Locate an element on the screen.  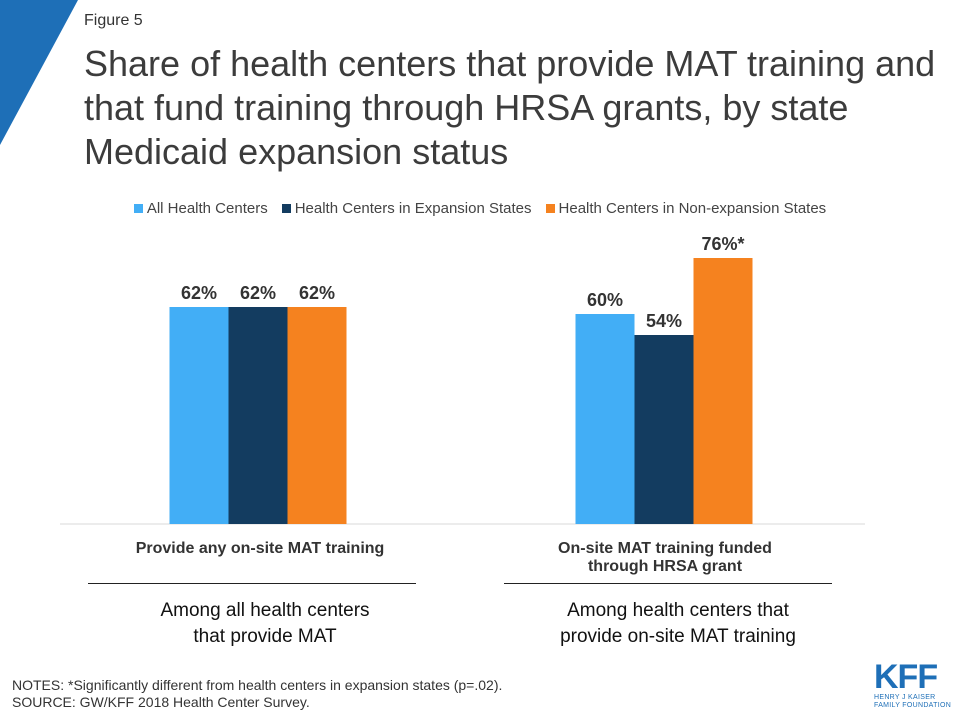
logo-subline-1: HENRY J KAISER is located at coordinates (905, 697).